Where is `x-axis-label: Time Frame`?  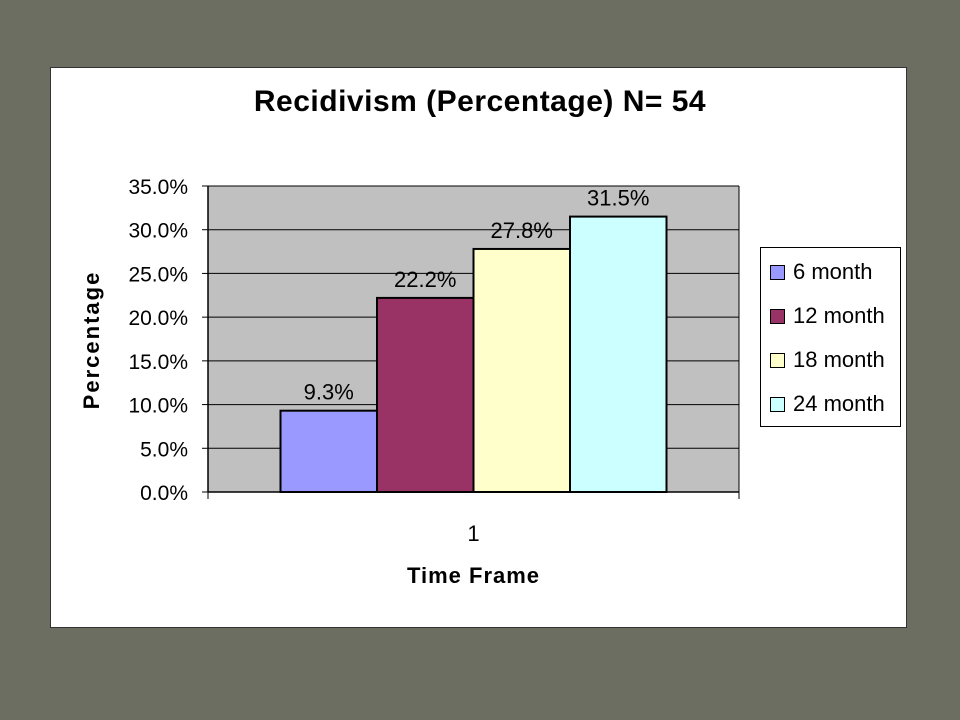 x-axis-label: Time Frame is located at coordinates (473, 575).